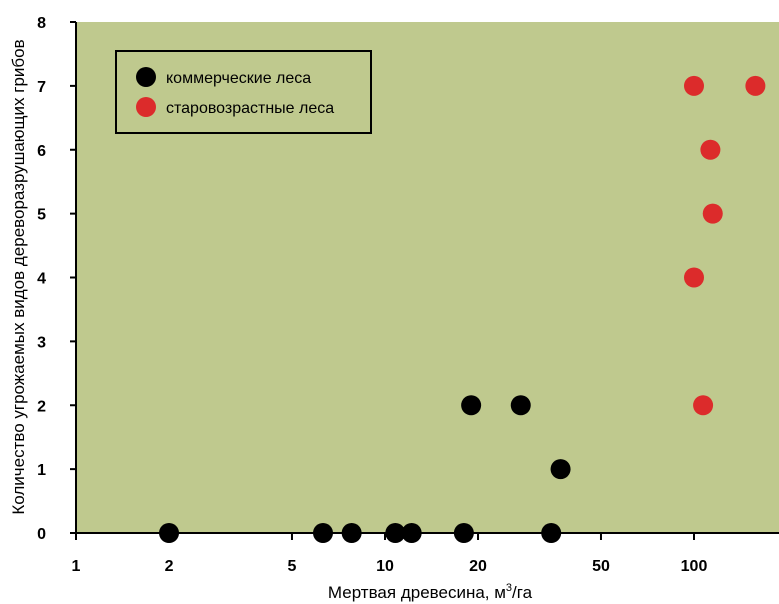 This screenshot has width=779, height=604. What do you see at coordinates (41, 279) in the screenshot?
I see `y-tick-label: 4` at bounding box center [41, 279].